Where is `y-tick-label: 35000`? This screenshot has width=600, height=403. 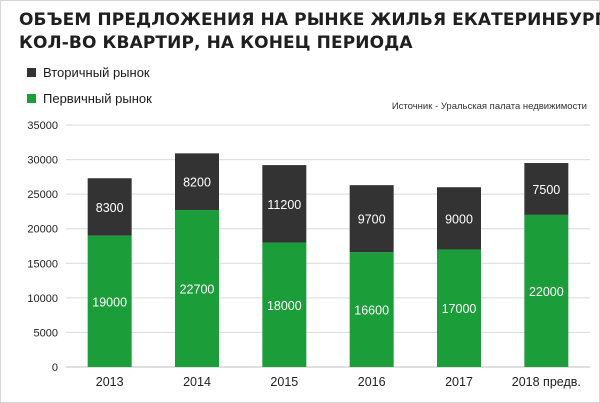
y-tick-label: 35000 is located at coordinates (42, 126).